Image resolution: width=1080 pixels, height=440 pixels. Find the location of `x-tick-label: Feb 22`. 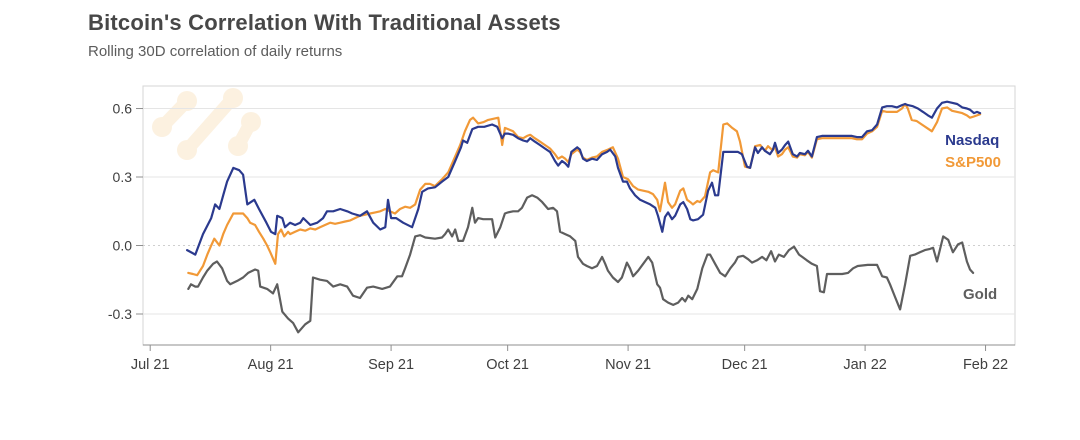

x-tick-label: Feb 22 is located at coordinates (985, 365).